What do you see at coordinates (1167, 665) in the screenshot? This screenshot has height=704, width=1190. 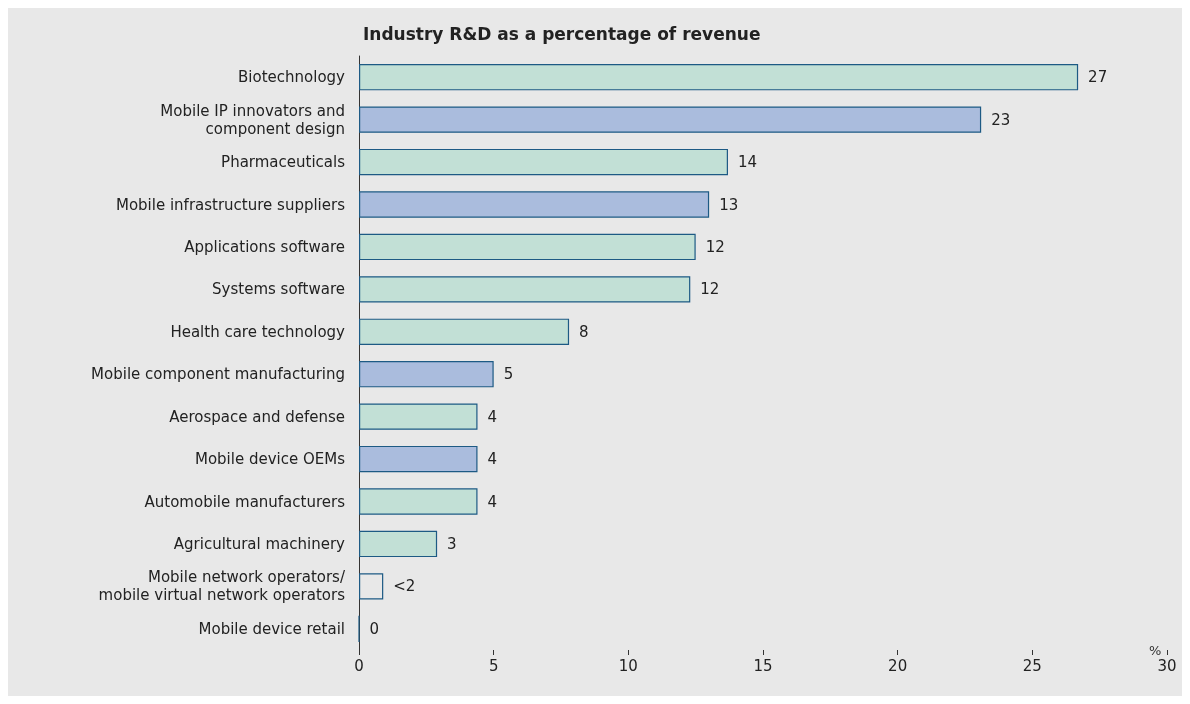 I see `x-tick-label: 30` at bounding box center [1167, 665].